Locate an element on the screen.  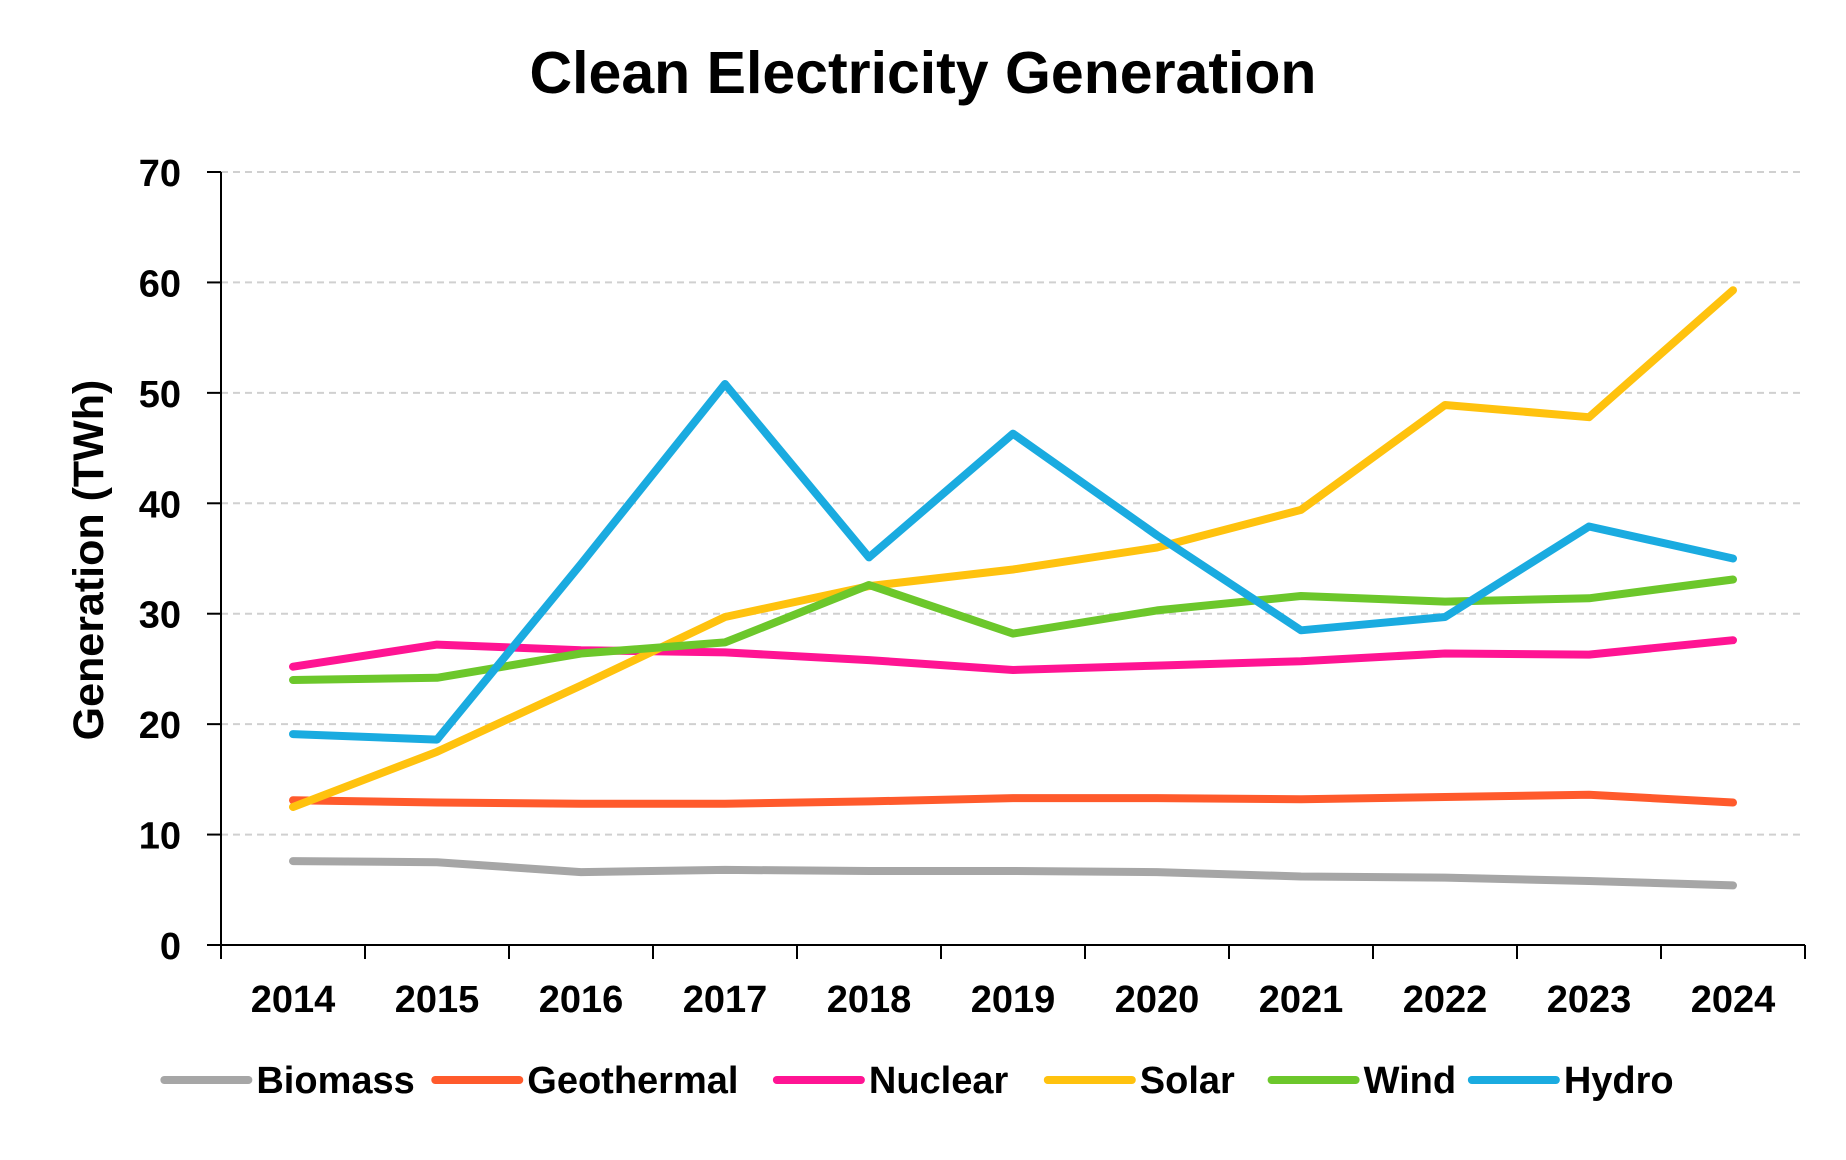
x-tick-label: 2015 is located at coordinates (437, 1000).